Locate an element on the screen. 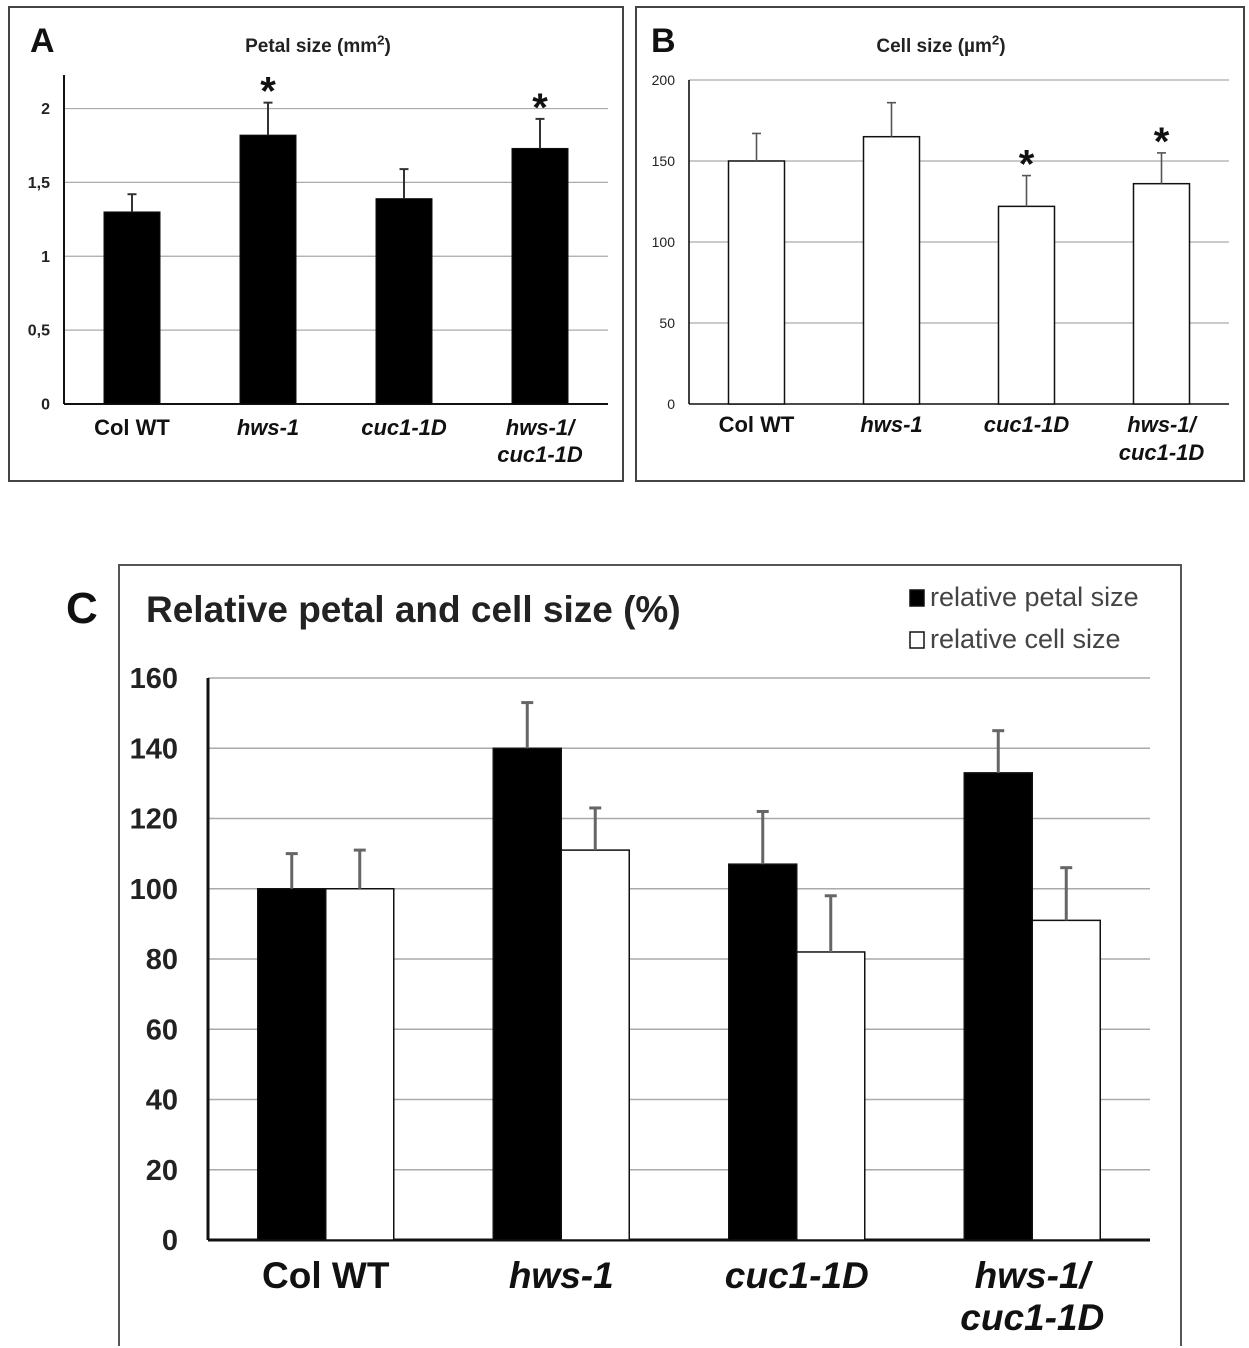 Image resolution: width=1249 pixels, height=1348 pixels. chart-title: Relative petal and cell size (%) is located at coordinates (413, 609).